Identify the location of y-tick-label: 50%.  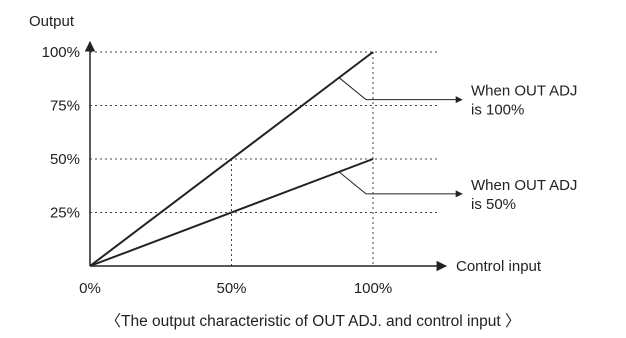
(65, 159).